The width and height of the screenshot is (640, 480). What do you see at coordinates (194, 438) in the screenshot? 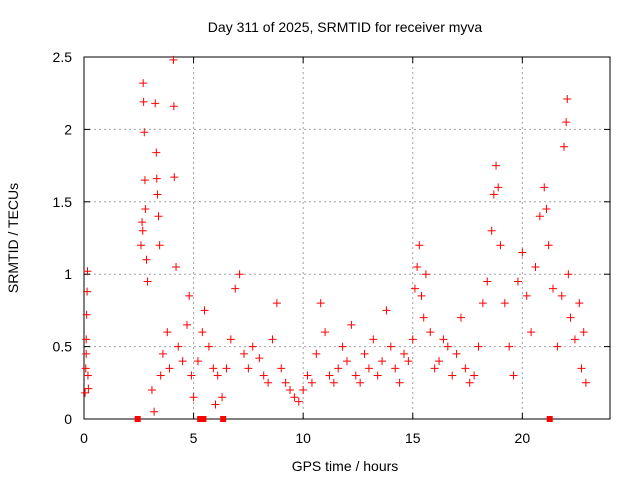
I see `x-tick-label: 5` at bounding box center [194, 438].